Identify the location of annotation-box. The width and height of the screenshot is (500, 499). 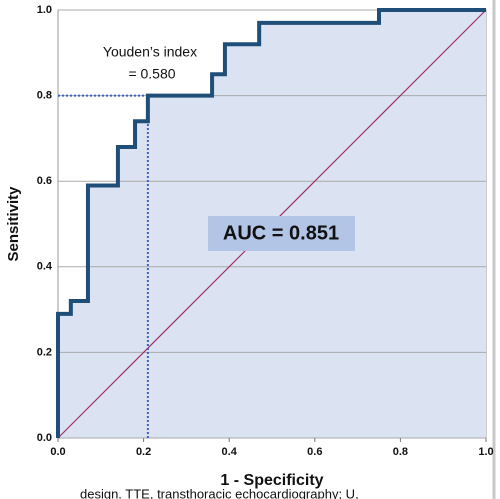
(281, 233).